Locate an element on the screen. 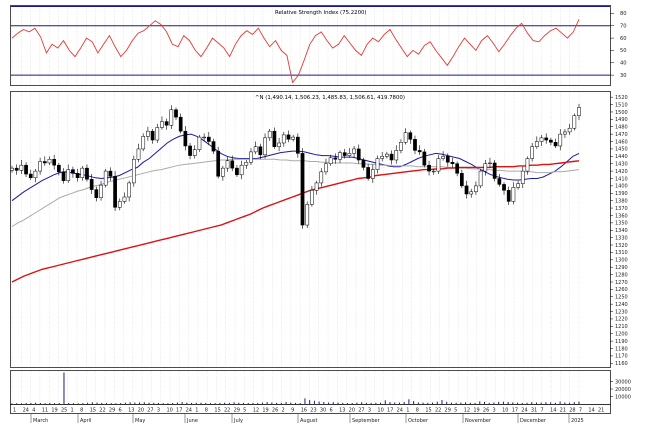  day-tick-label: 27 is located at coordinates (150, 411).